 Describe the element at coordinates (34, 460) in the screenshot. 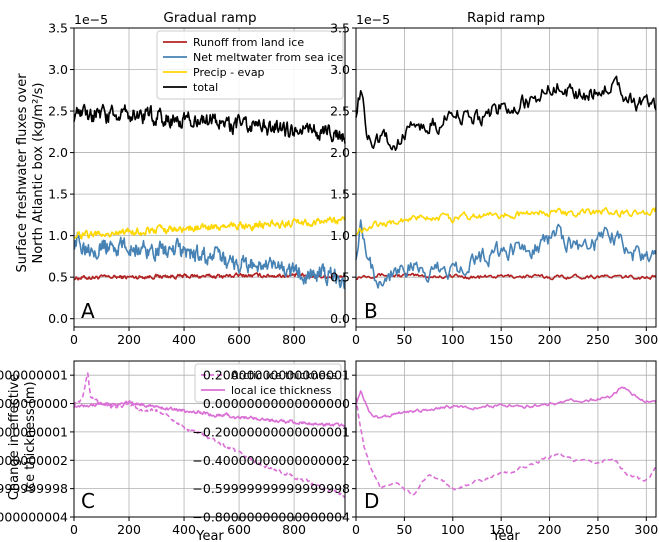

I see `ytick-label-c-2: −0.40000000000000002` at that location.